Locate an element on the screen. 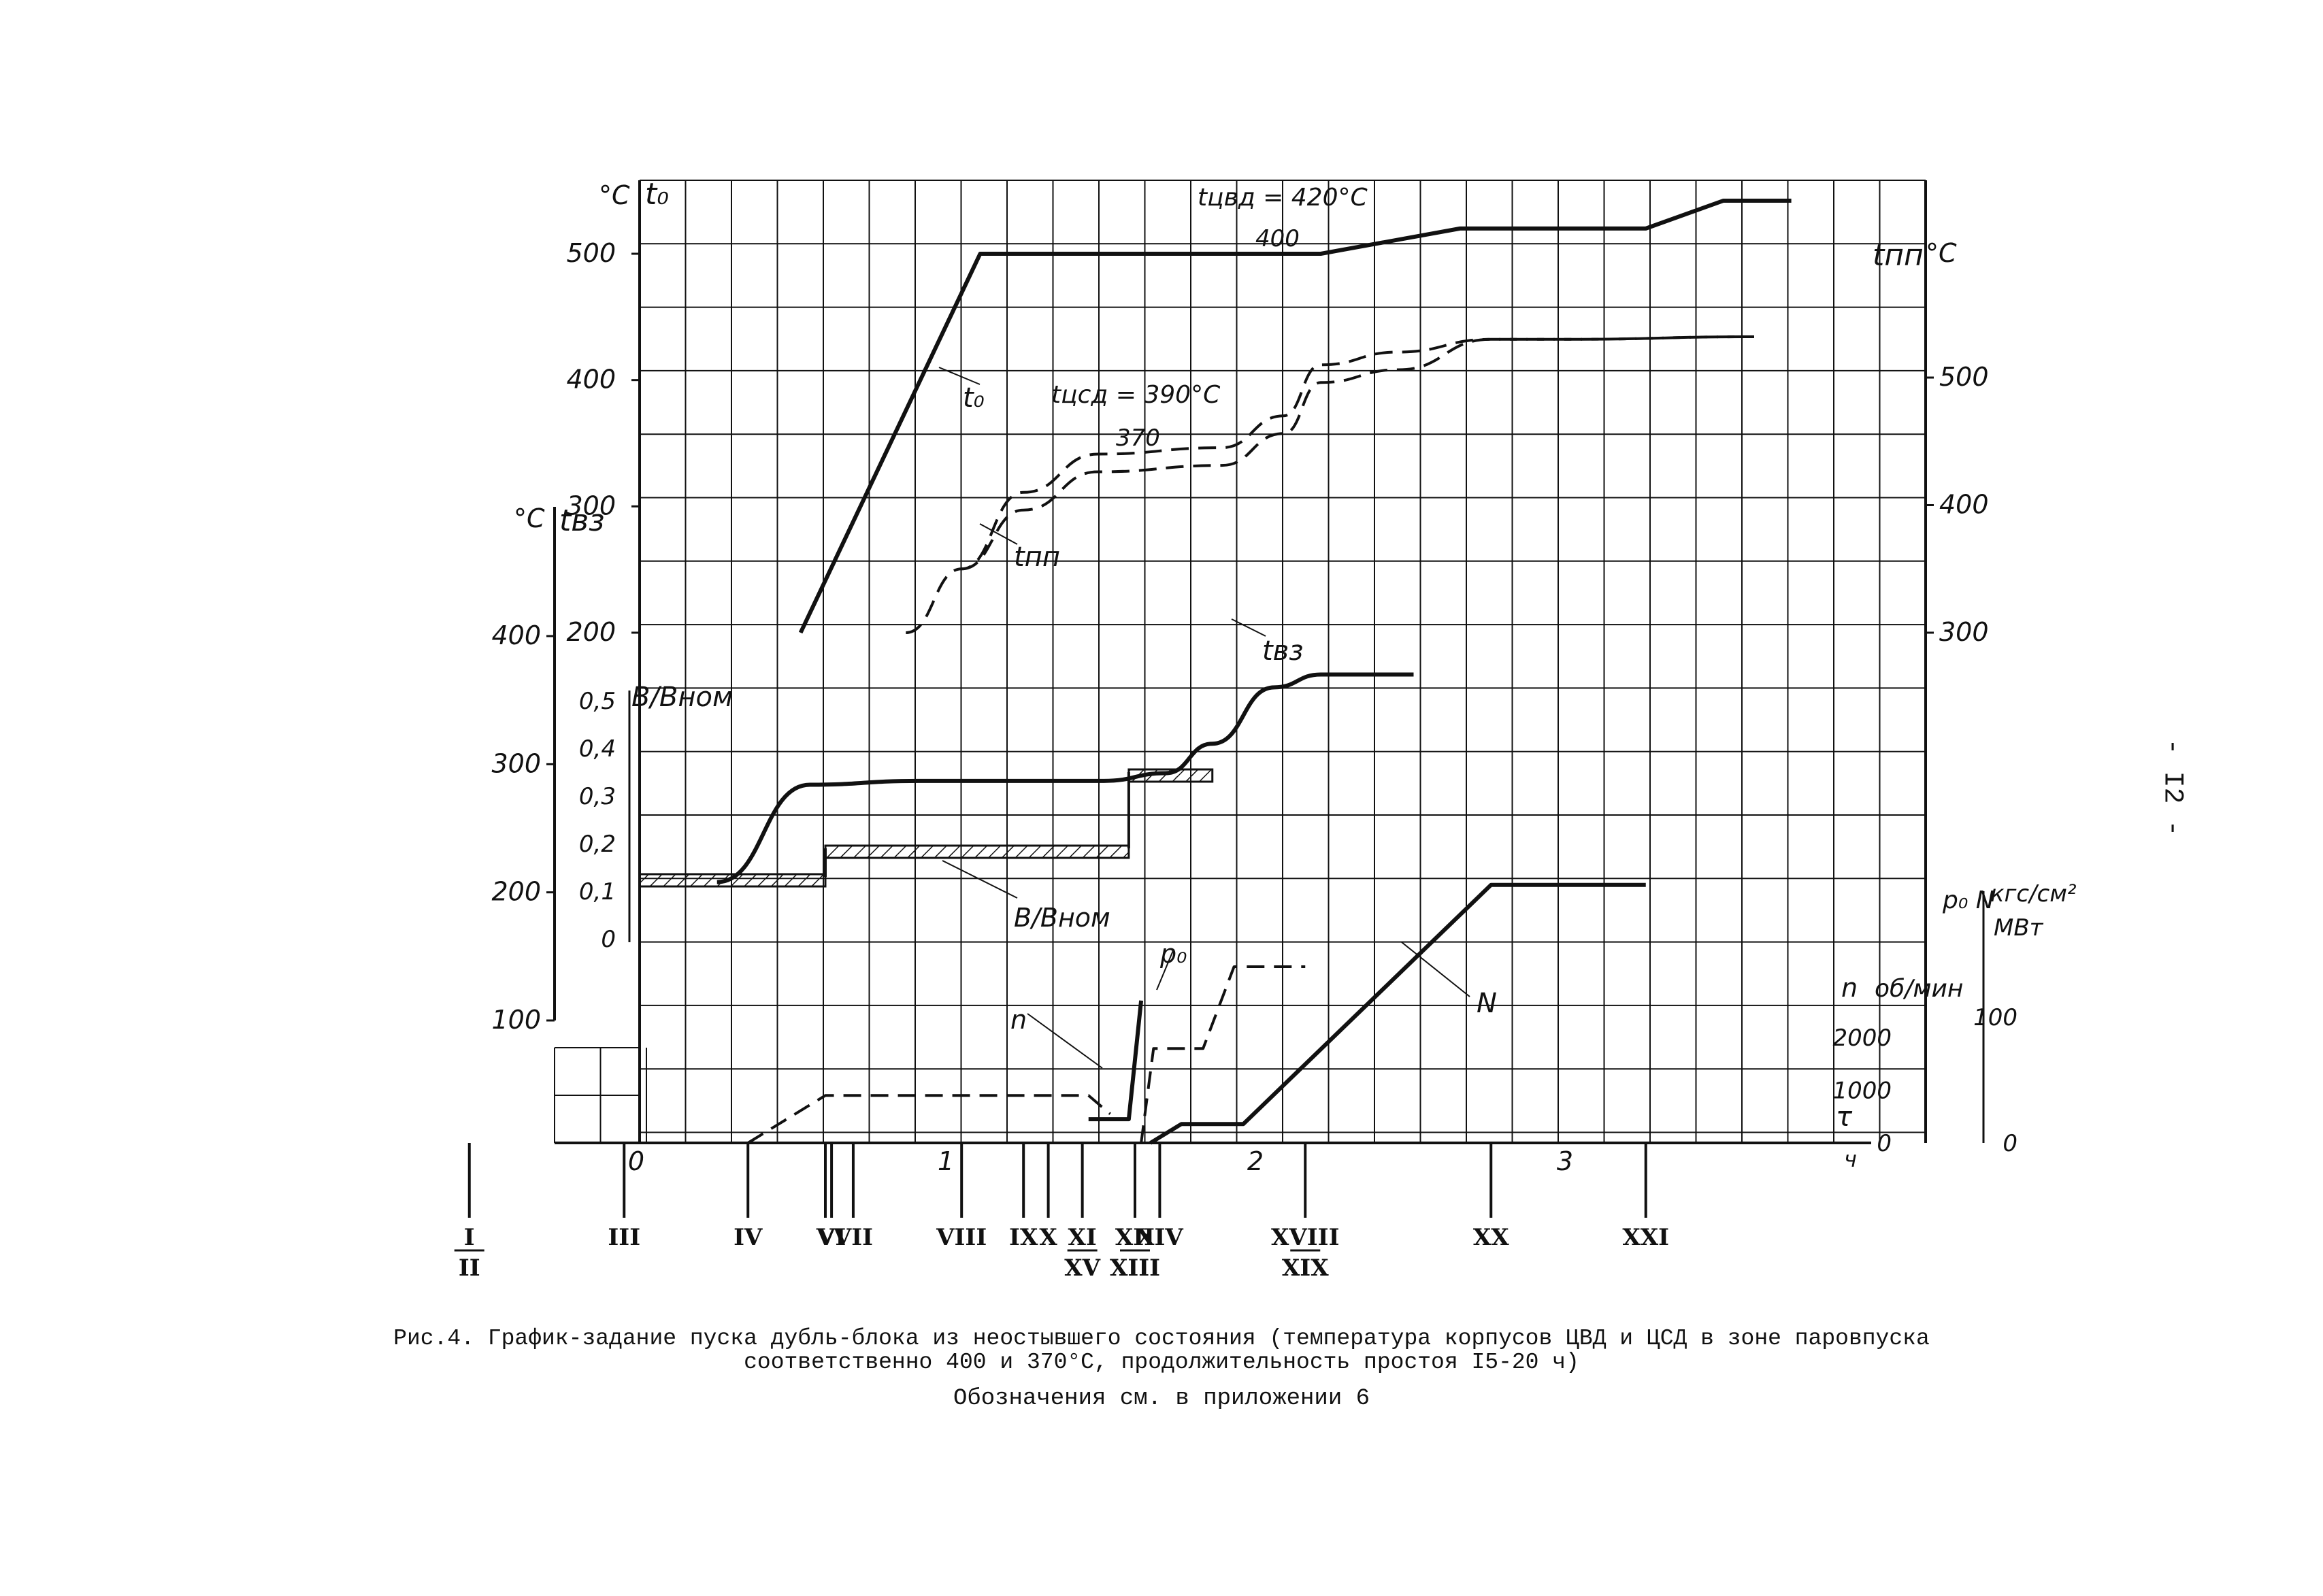 This screenshot has height=1596, width=2323. tpp-axis-unit: °С is located at coordinates (1942, 253).